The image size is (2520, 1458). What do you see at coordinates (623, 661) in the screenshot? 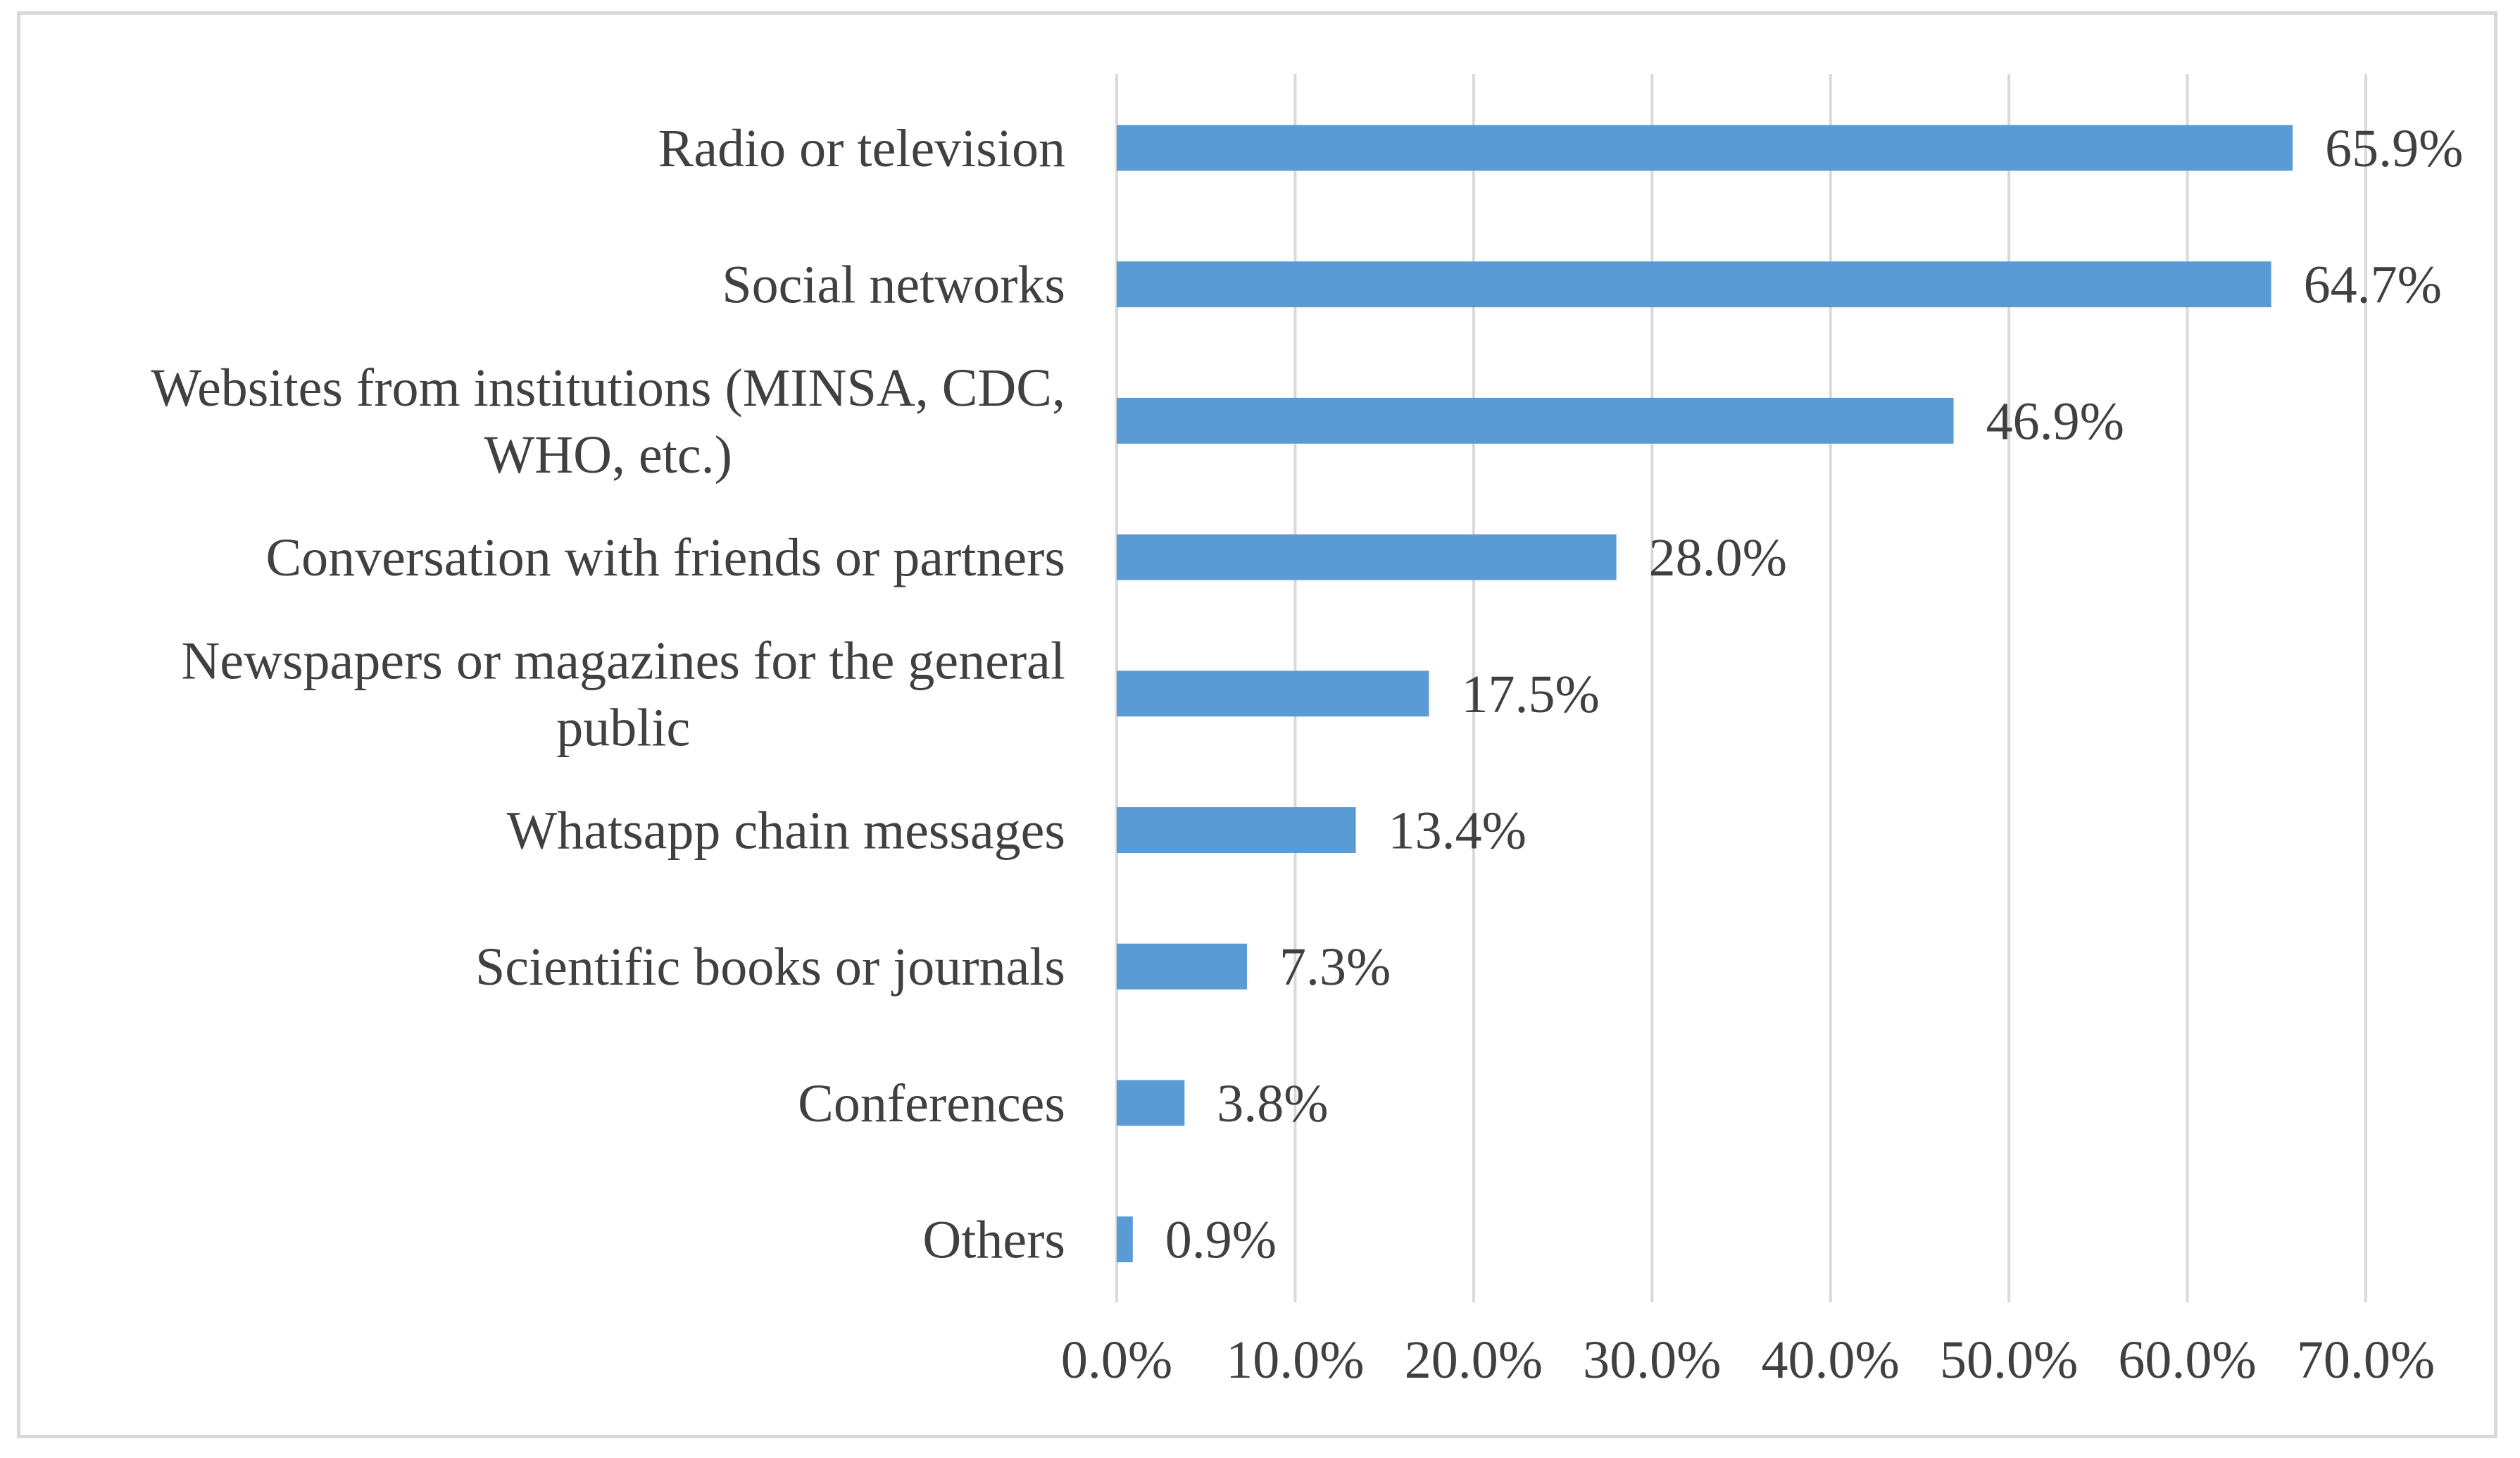
I see `category-label: Newspapers or magazines for the general` at bounding box center [623, 661].